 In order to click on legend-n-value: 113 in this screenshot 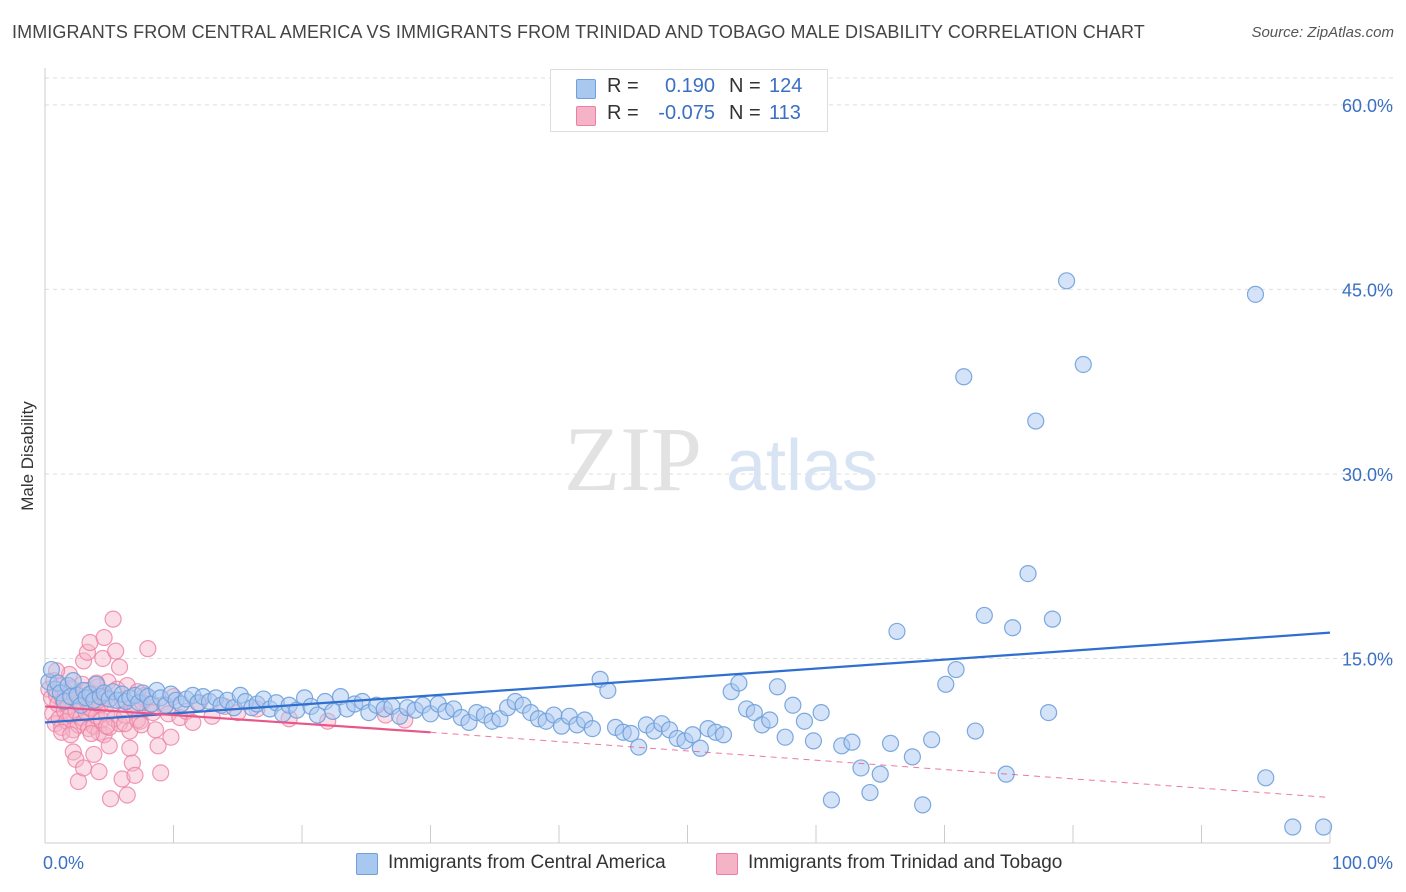, I will do `click(785, 113)`.